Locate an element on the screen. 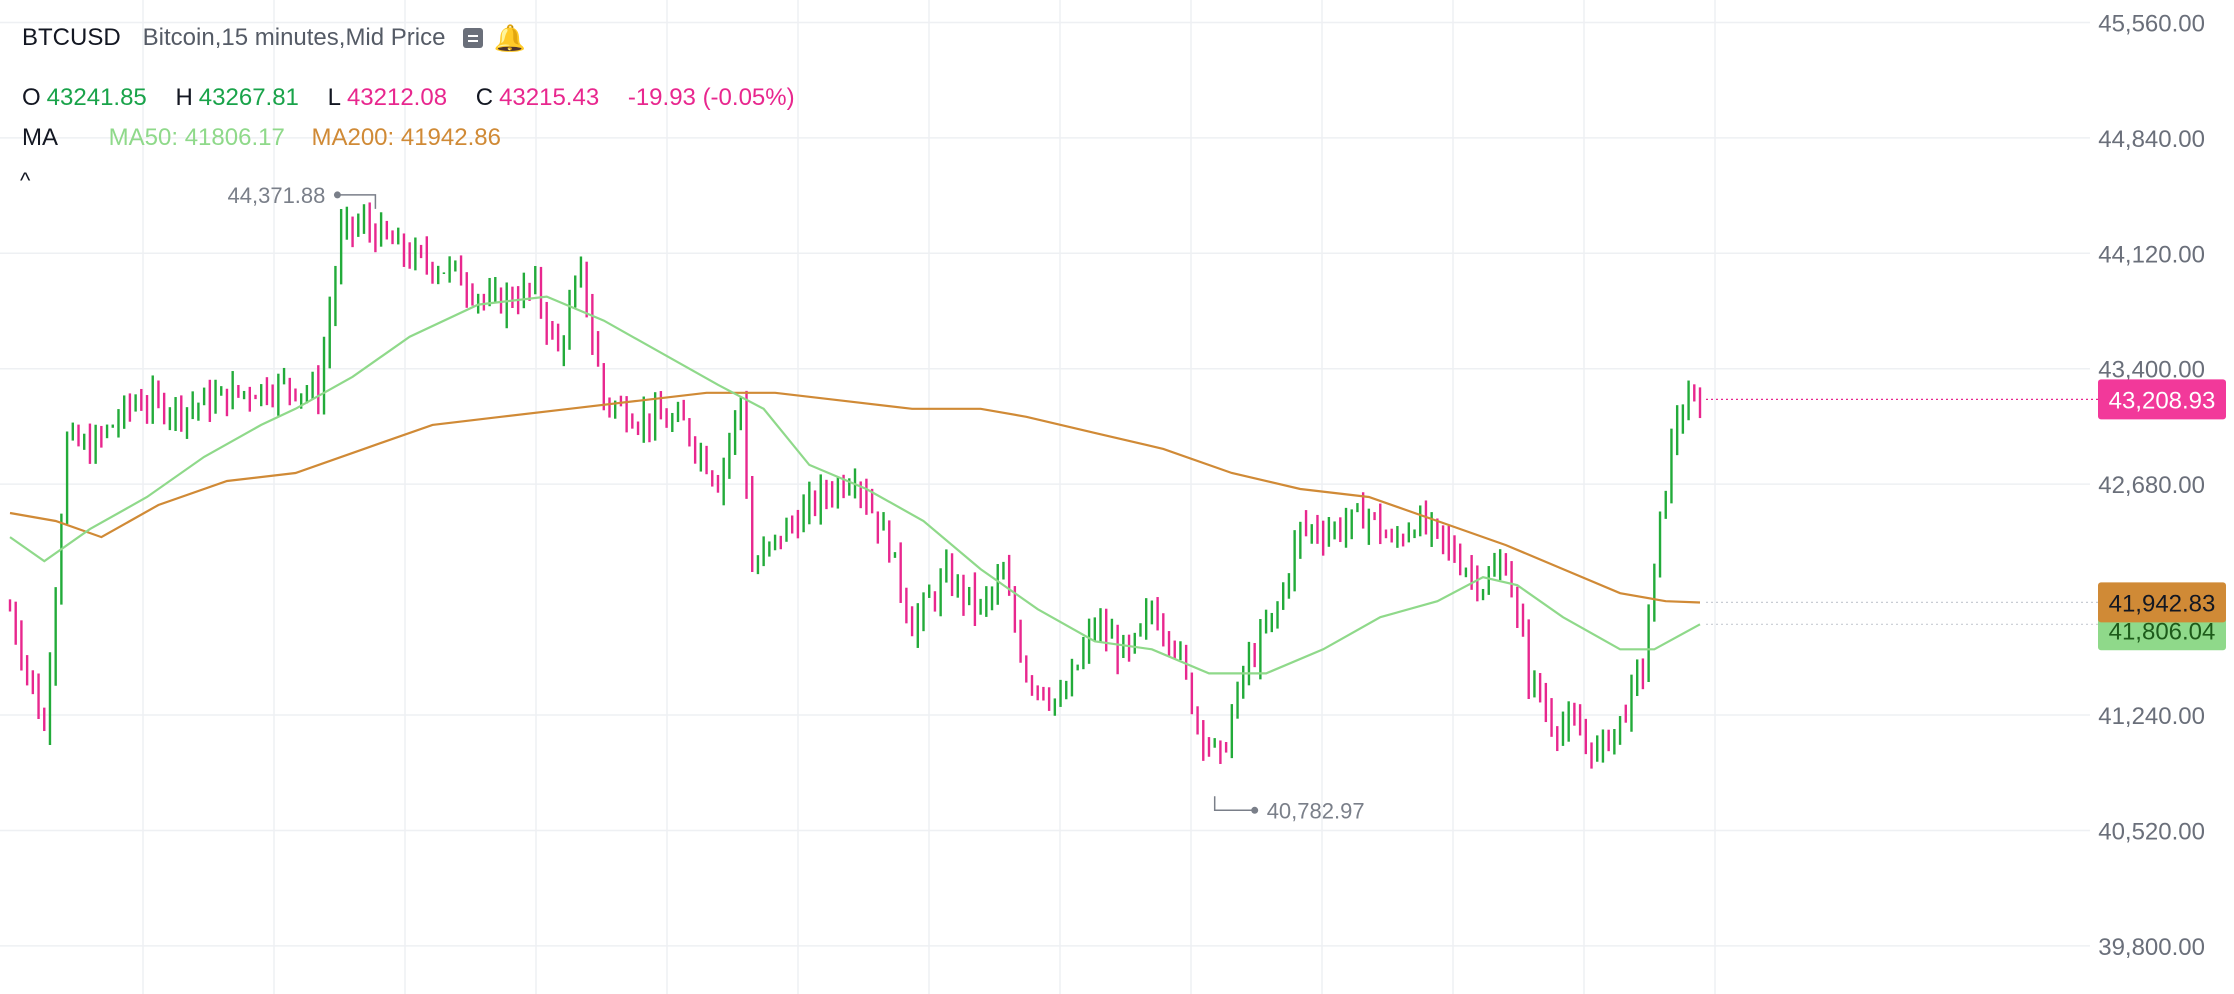 This screenshot has height=994, width=2234. axis-tick-label: 45,560.00 is located at coordinates (2151, 23).